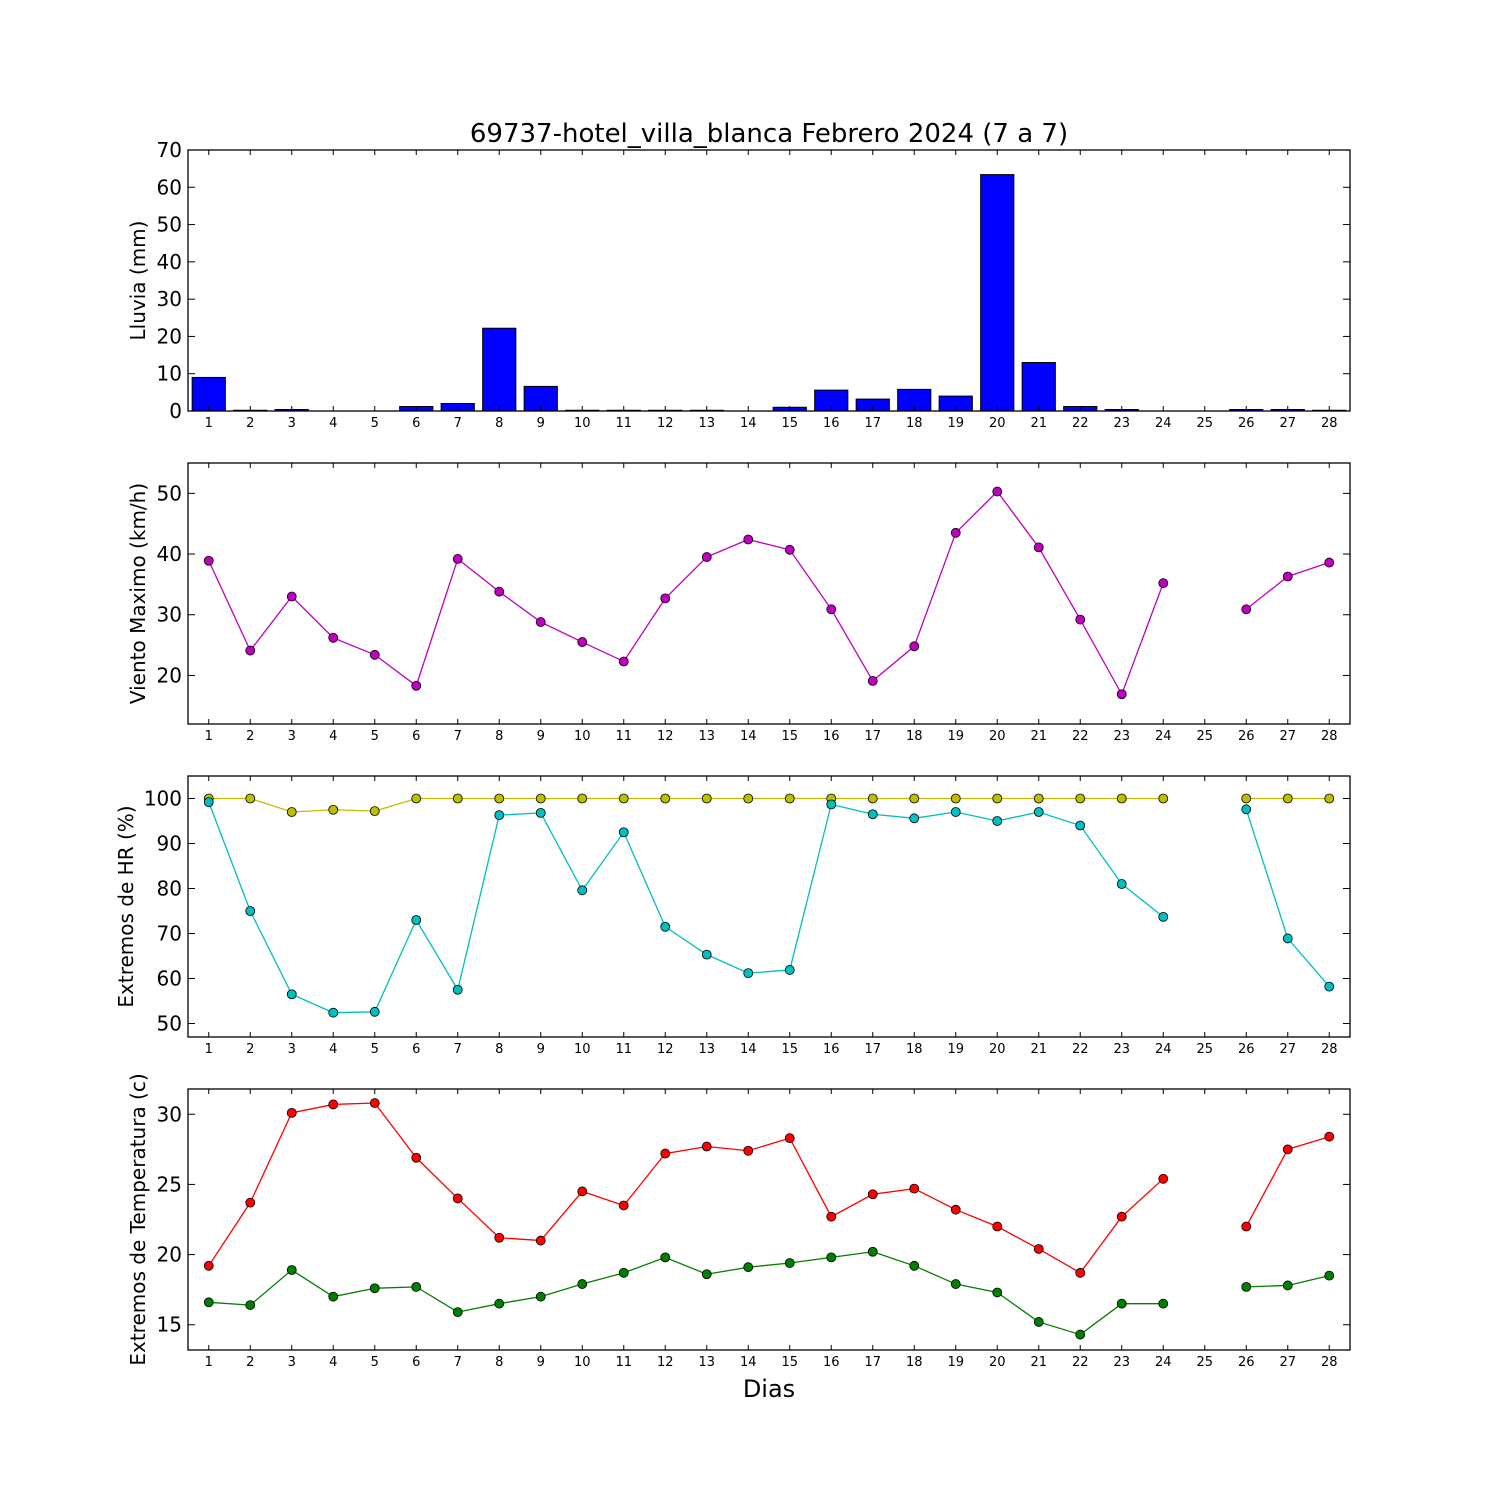 The width and height of the screenshot is (1500, 1500). What do you see at coordinates (138, 1219) in the screenshot?
I see `y-axis-label: Extremos de Temperatura (c)` at bounding box center [138, 1219].